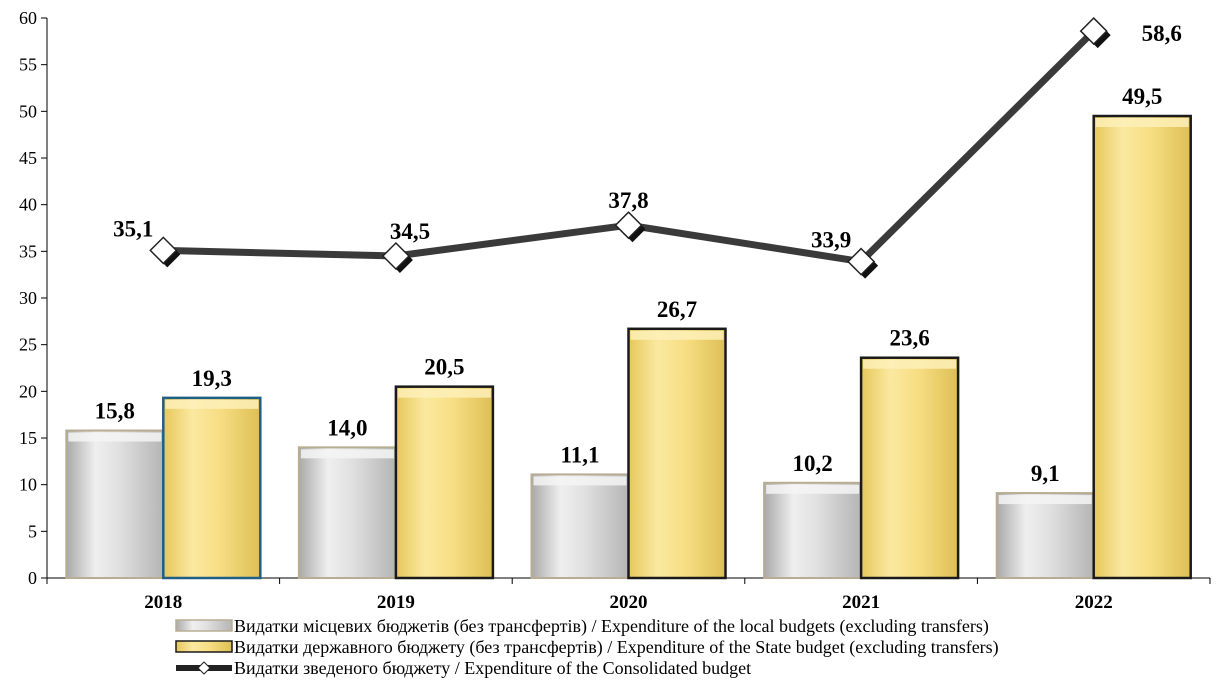  I want to click on legend-swatch-local, so click(204, 625).